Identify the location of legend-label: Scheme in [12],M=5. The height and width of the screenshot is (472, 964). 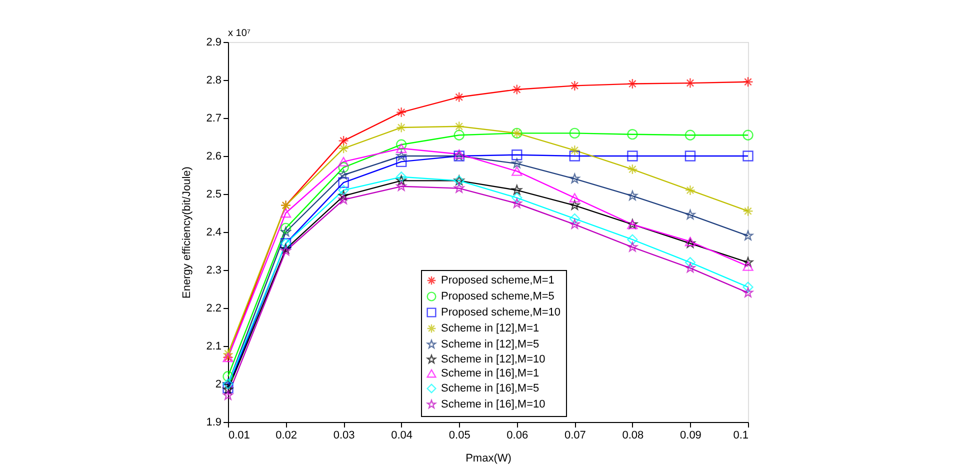
(490, 344).